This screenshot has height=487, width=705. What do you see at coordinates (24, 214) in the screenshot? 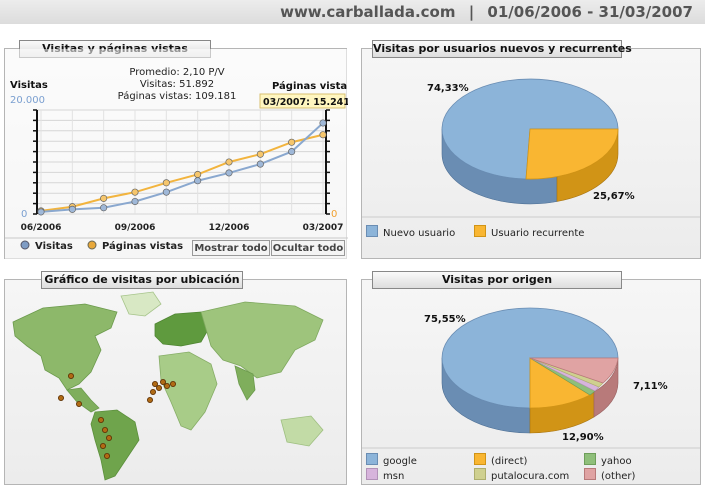
I see `left-axis-min: 0` at bounding box center [24, 214].